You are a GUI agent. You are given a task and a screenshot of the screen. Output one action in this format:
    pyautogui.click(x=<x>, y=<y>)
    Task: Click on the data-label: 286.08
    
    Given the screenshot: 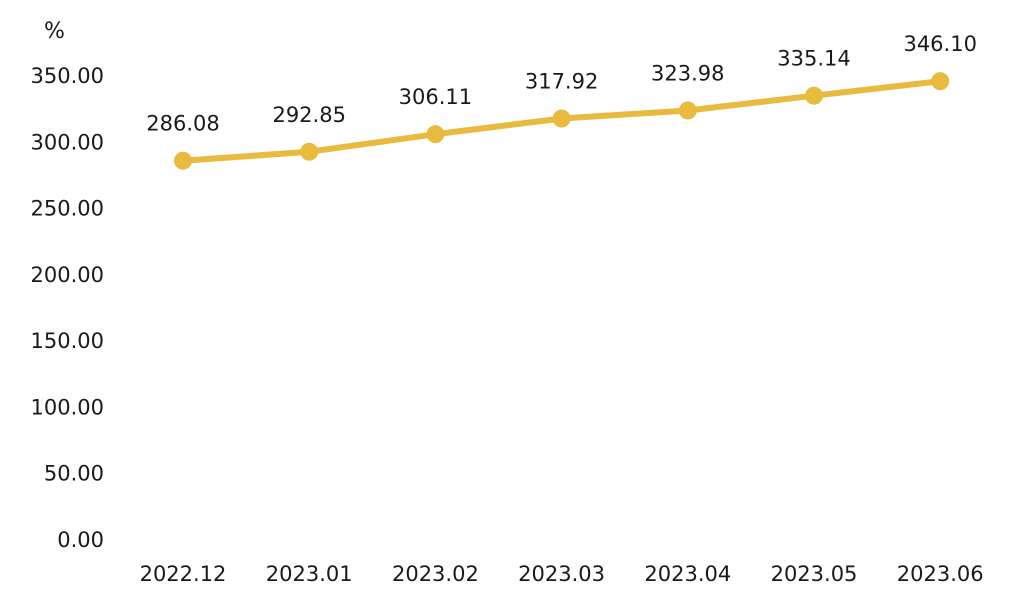 What is the action you would take?
    pyautogui.click(x=182, y=124)
    